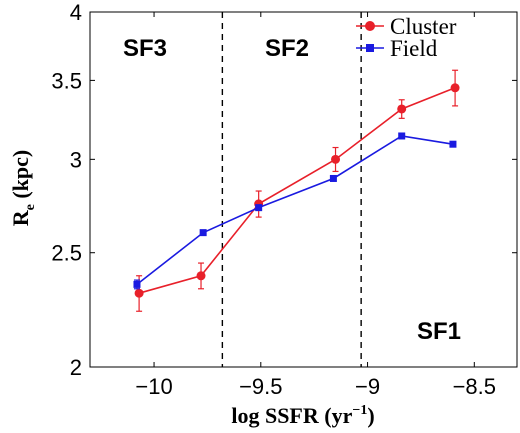 This screenshot has width=520, height=433. I want to click on legend-field-label: Field, so click(414, 48).